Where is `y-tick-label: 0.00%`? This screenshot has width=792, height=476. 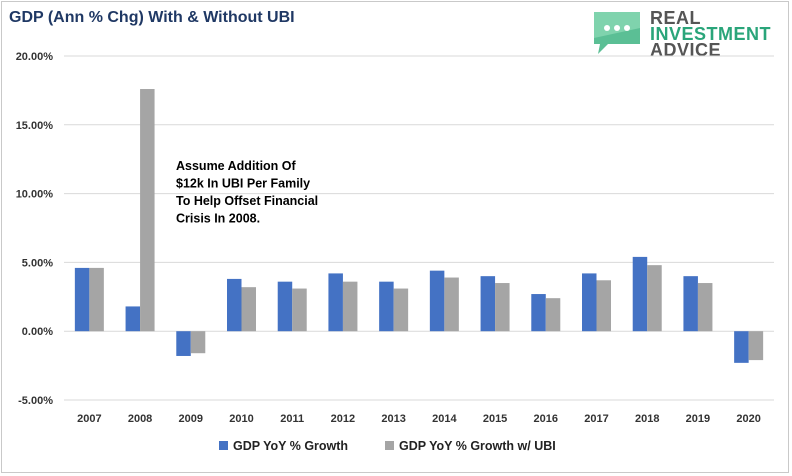
y-tick-label: 0.00% is located at coordinates (37, 332).